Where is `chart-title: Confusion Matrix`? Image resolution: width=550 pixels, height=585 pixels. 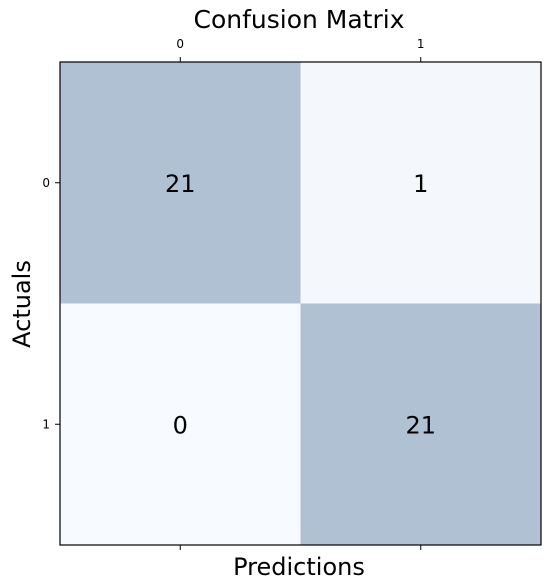
chart-title: Confusion Matrix is located at coordinates (298, 19).